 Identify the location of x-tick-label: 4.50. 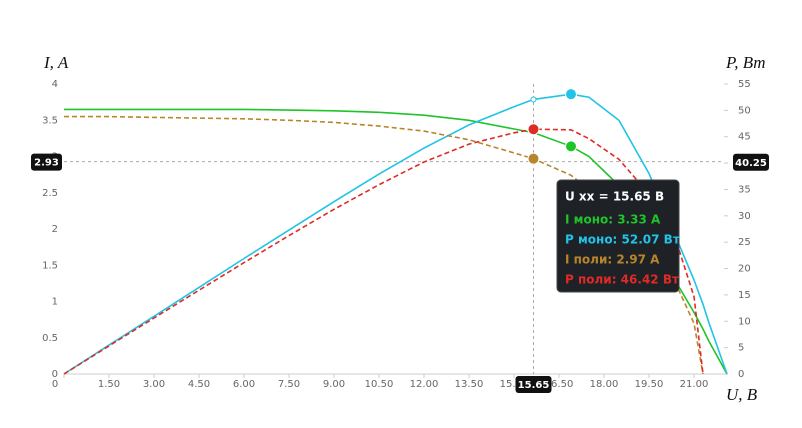
(199, 384).